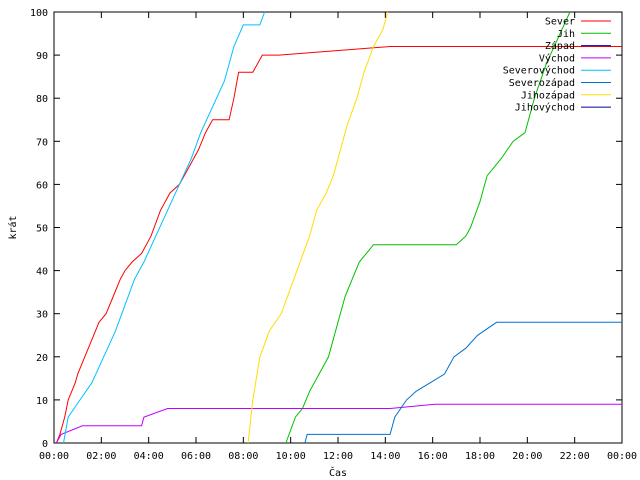  Describe the element at coordinates (566, 34) in the screenshot. I see `legend-label: Jih` at that location.